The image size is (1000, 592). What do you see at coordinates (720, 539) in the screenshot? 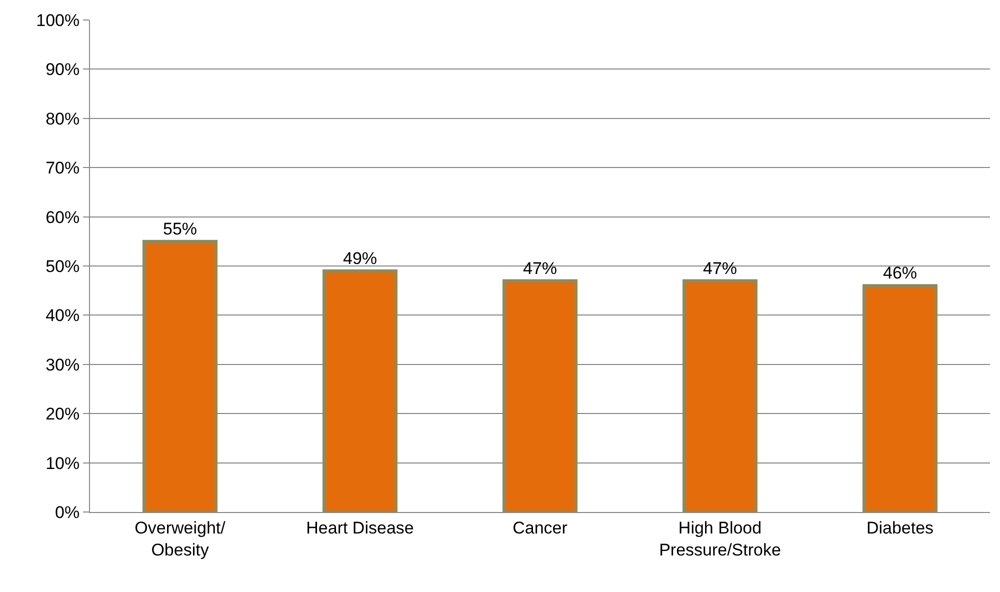
I see `x-tick-label: High Blood Pressure/Stroke` at bounding box center [720, 539].